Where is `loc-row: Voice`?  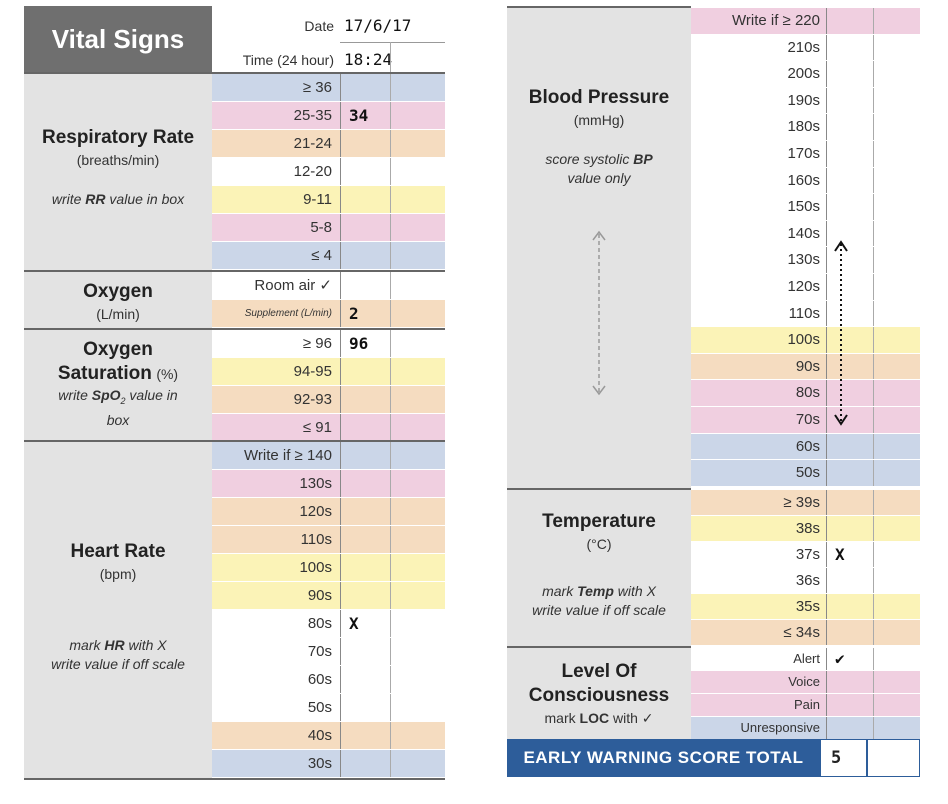 loc-row: Voice is located at coordinates (805, 682).